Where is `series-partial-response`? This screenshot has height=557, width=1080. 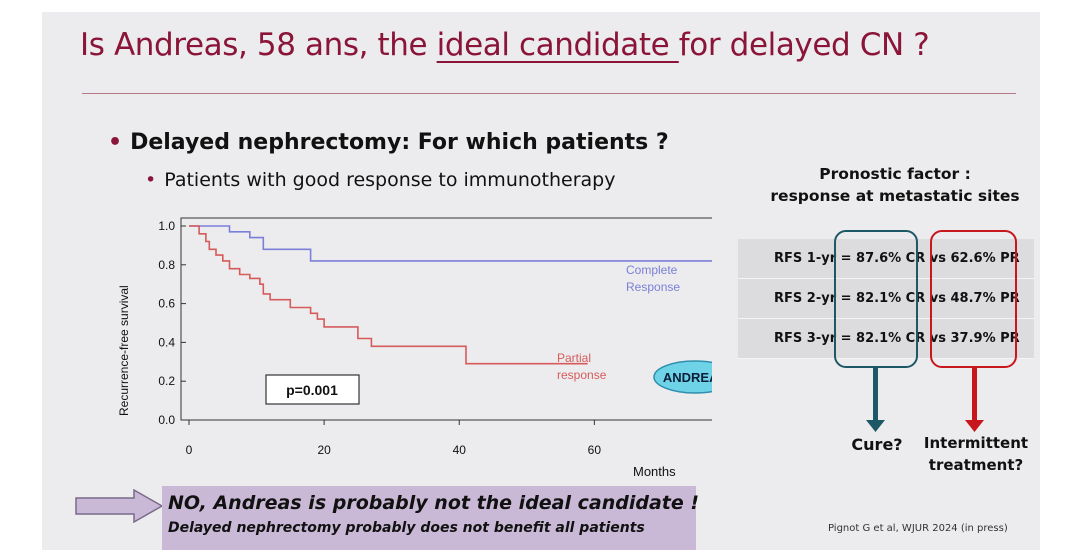
series-partial-response is located at coordinates (388, 295).